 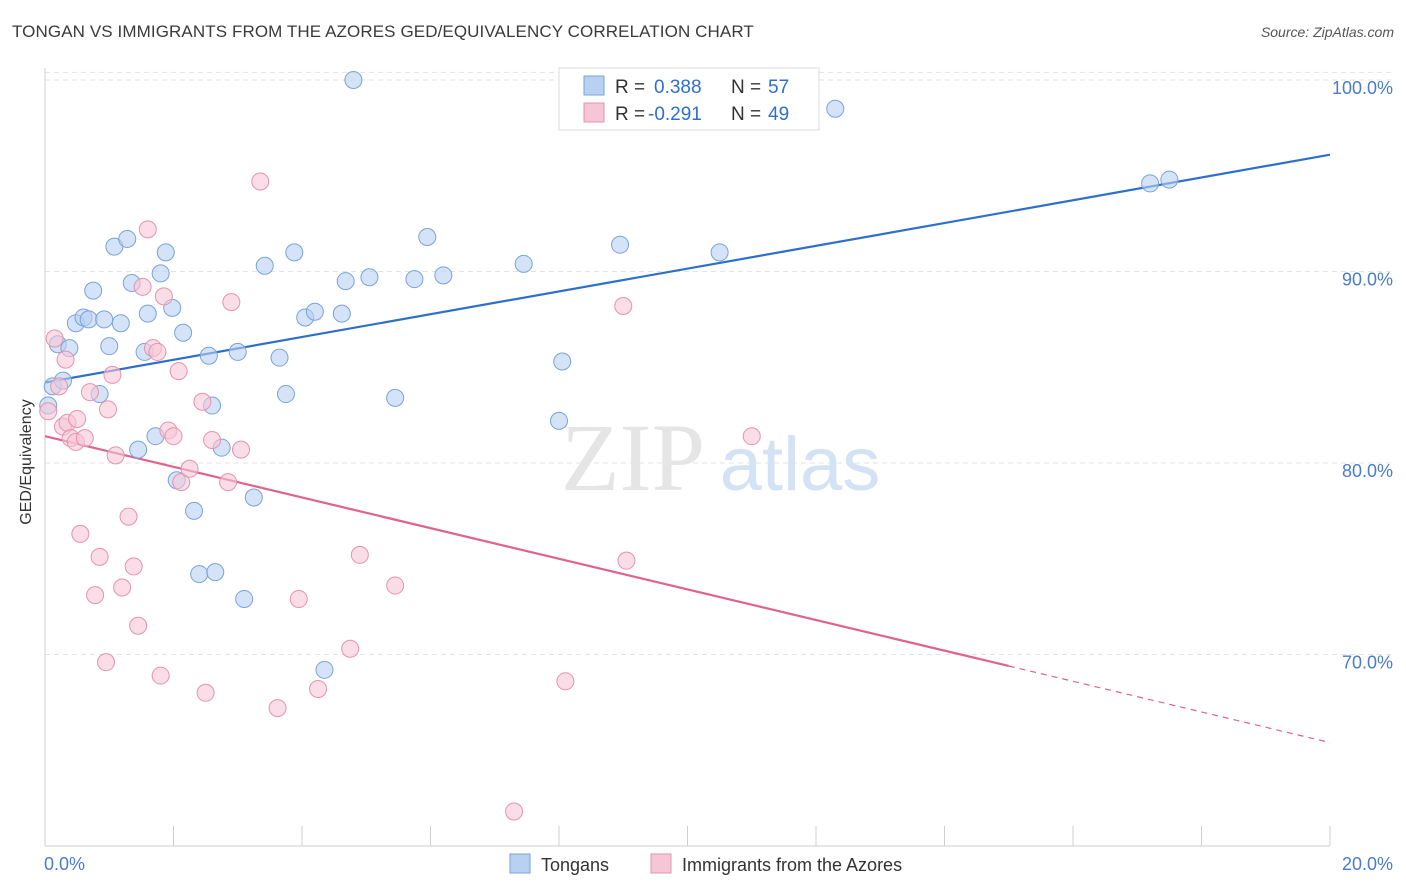 I want to click on legend-label-azores: Immigrants from the Azores, so click(x=792, y=865).